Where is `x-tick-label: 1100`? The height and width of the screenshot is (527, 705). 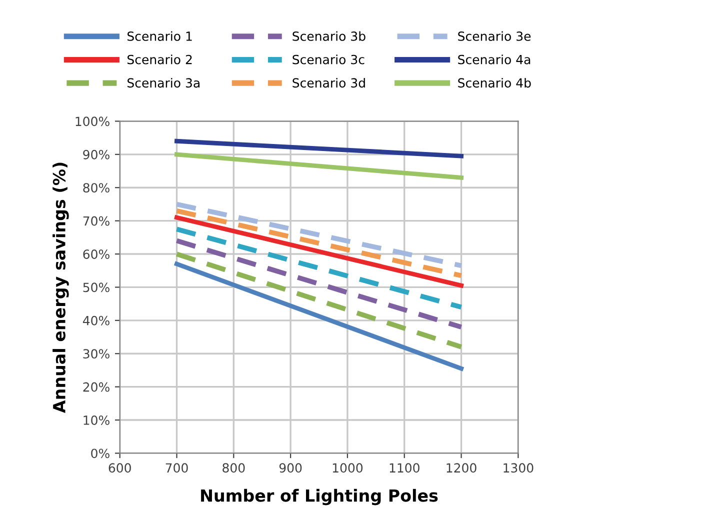 x-tick-label: 1100 is located at coordinates (405, 468).